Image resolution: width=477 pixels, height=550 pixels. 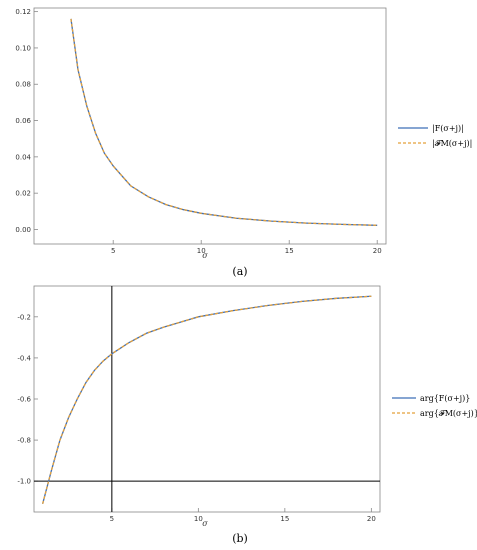 I want to click on legend-a: |F(σ+j)| |𝓕M(σ+j)|, so click(x=435, y=136).